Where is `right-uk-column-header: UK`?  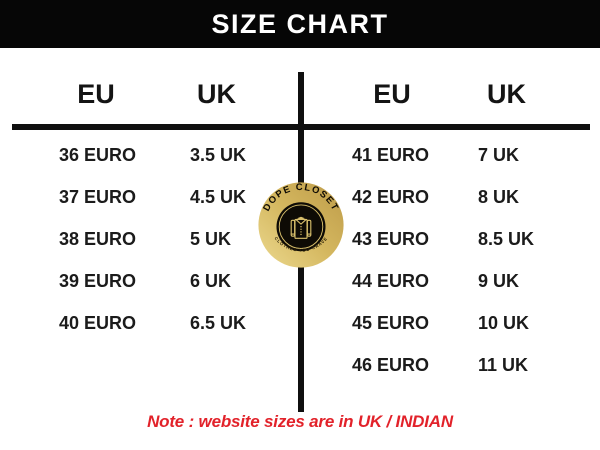
right-uk-column-header: UK is located at coordinates (506, 94).